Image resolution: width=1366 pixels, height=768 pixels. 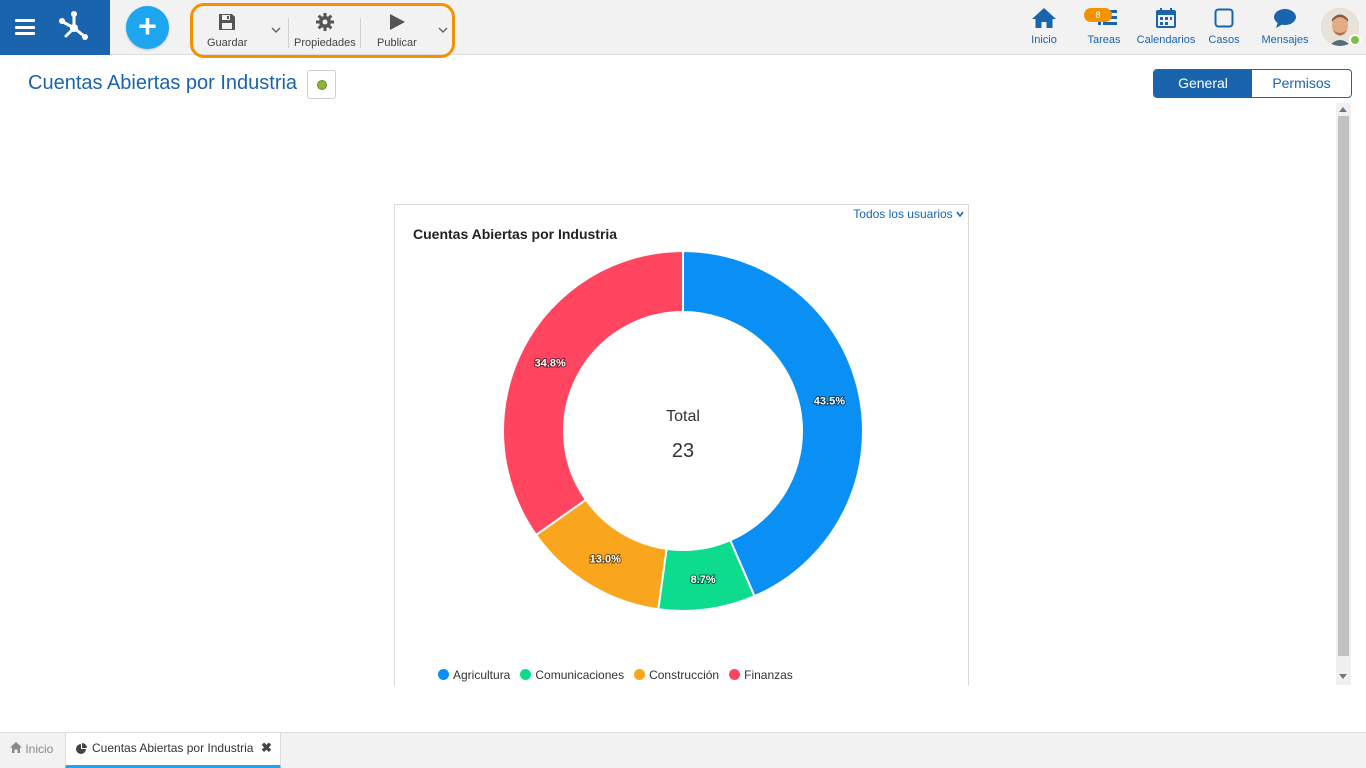 I want to click on nav-messages: Mensajes, so click(x=1285, y=26).